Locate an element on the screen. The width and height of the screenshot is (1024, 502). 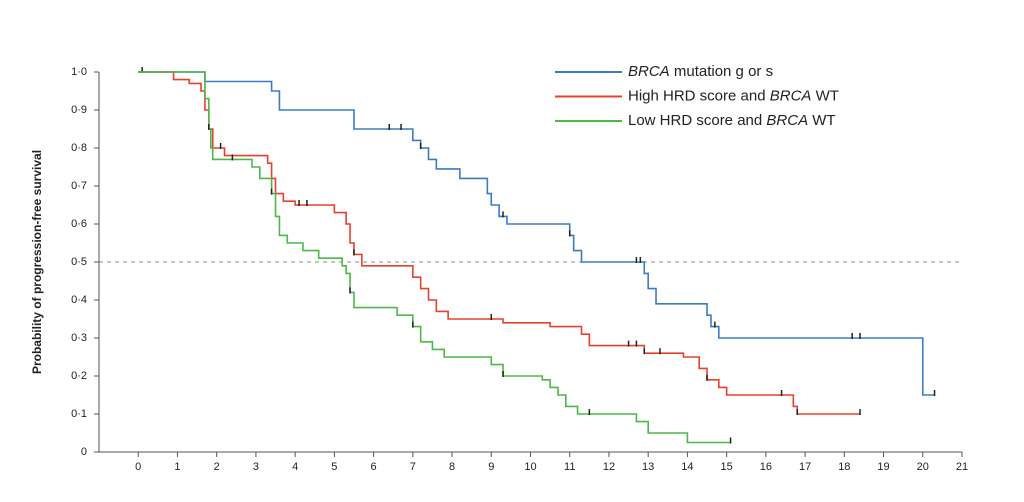
x-tick-label: 2 is located at coordinates (217, 467).